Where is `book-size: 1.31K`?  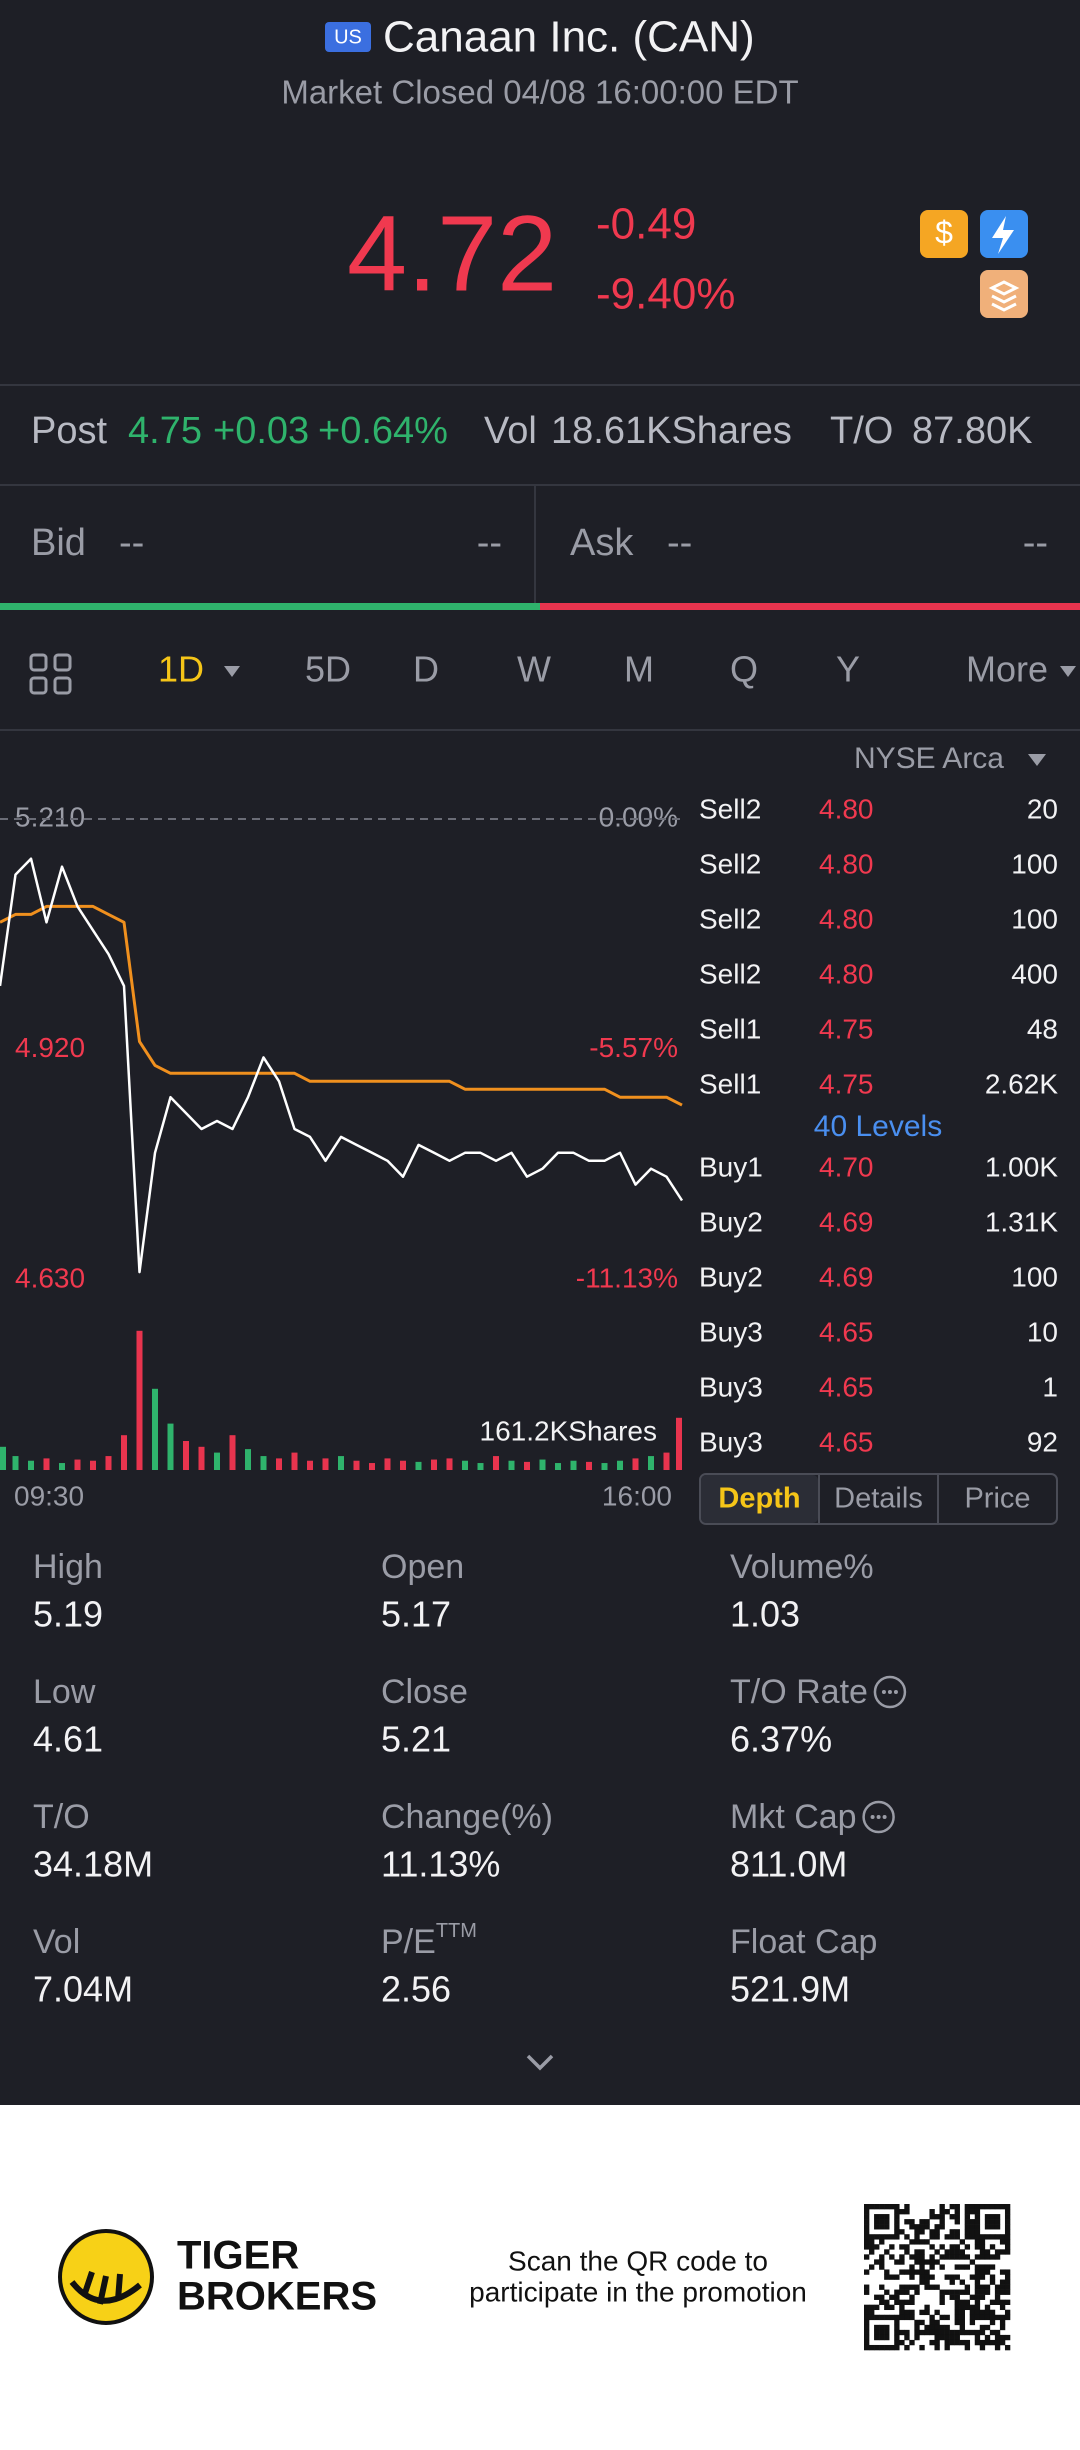
book-size: 1.31K is located at coordinates (1021, 1221).